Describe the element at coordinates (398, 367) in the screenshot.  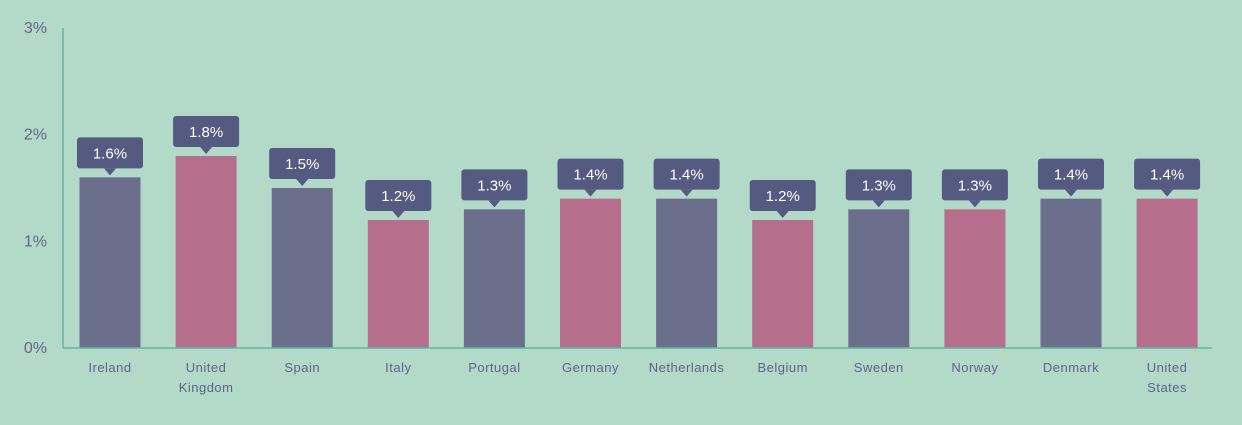
I see `x-tick-label: Italy` at that location.